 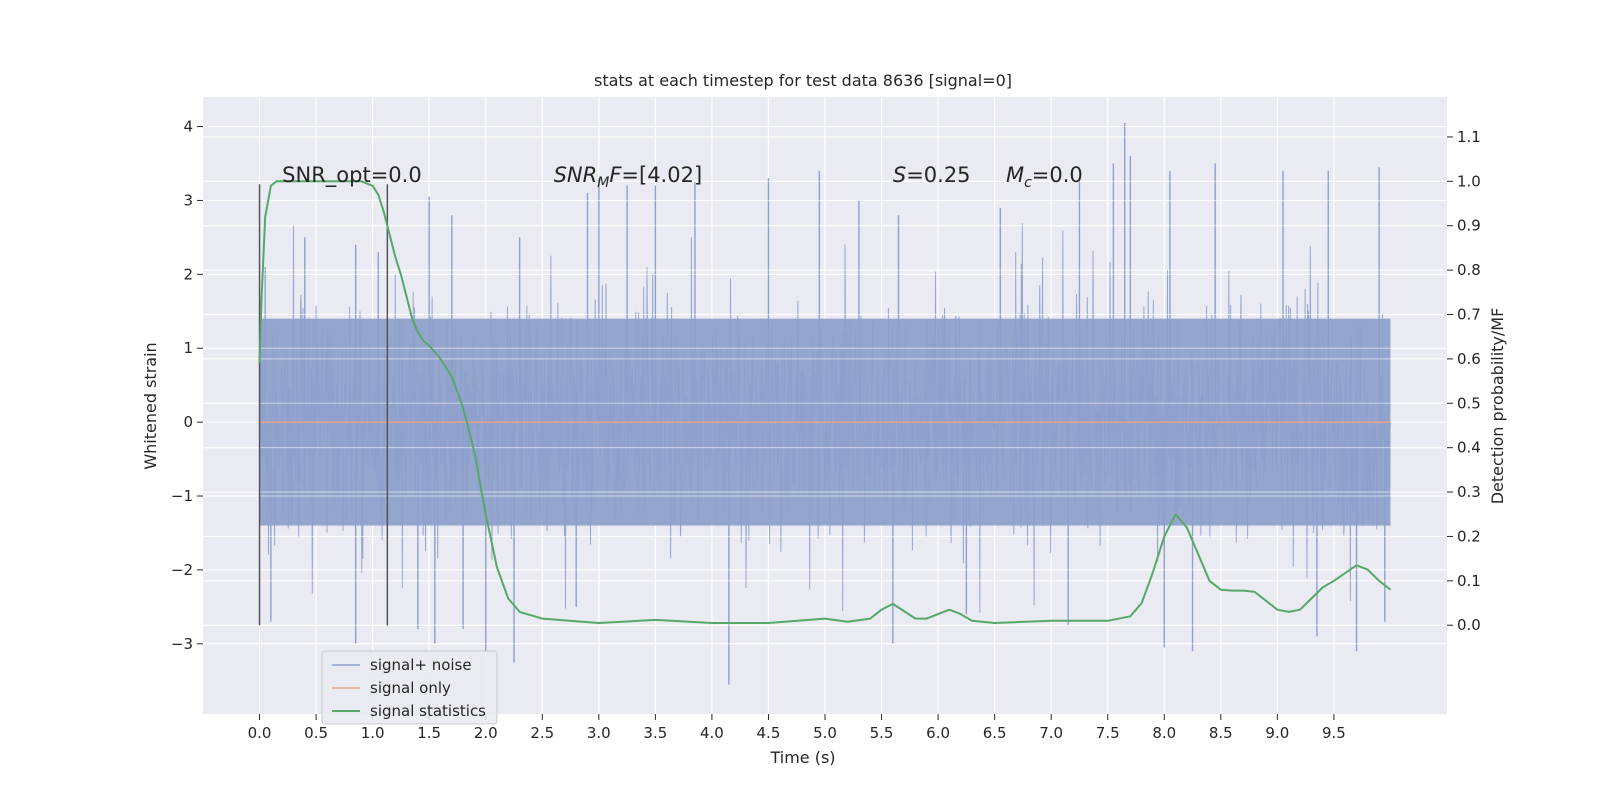 I want to click on y-axis-title: Whitened strain, so click(x=150, y=405).